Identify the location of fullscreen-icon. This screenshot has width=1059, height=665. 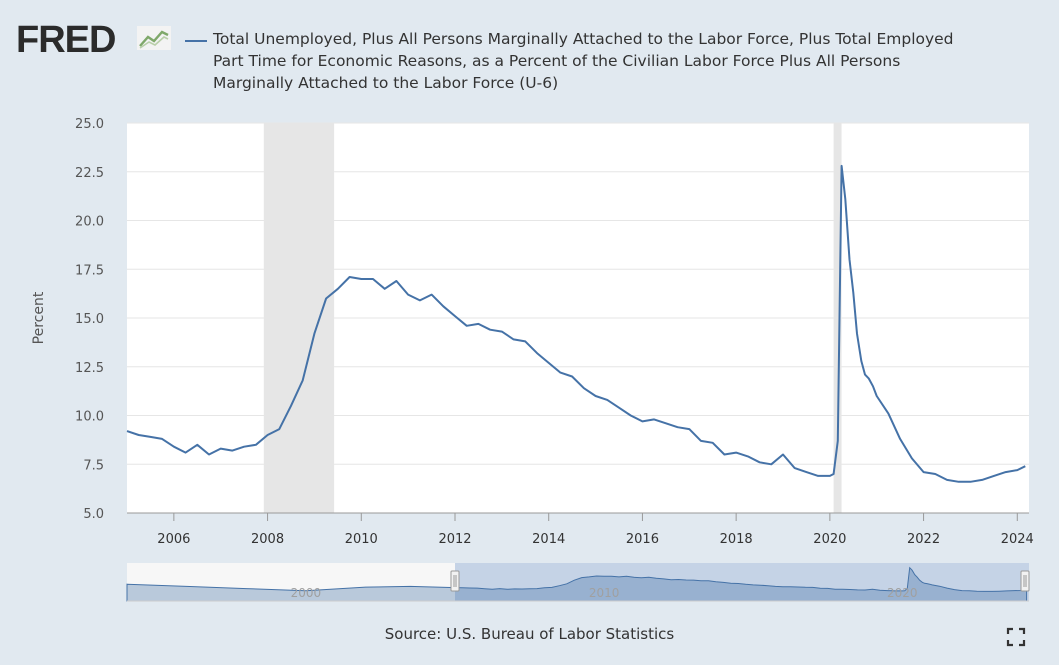
(1016, 637).